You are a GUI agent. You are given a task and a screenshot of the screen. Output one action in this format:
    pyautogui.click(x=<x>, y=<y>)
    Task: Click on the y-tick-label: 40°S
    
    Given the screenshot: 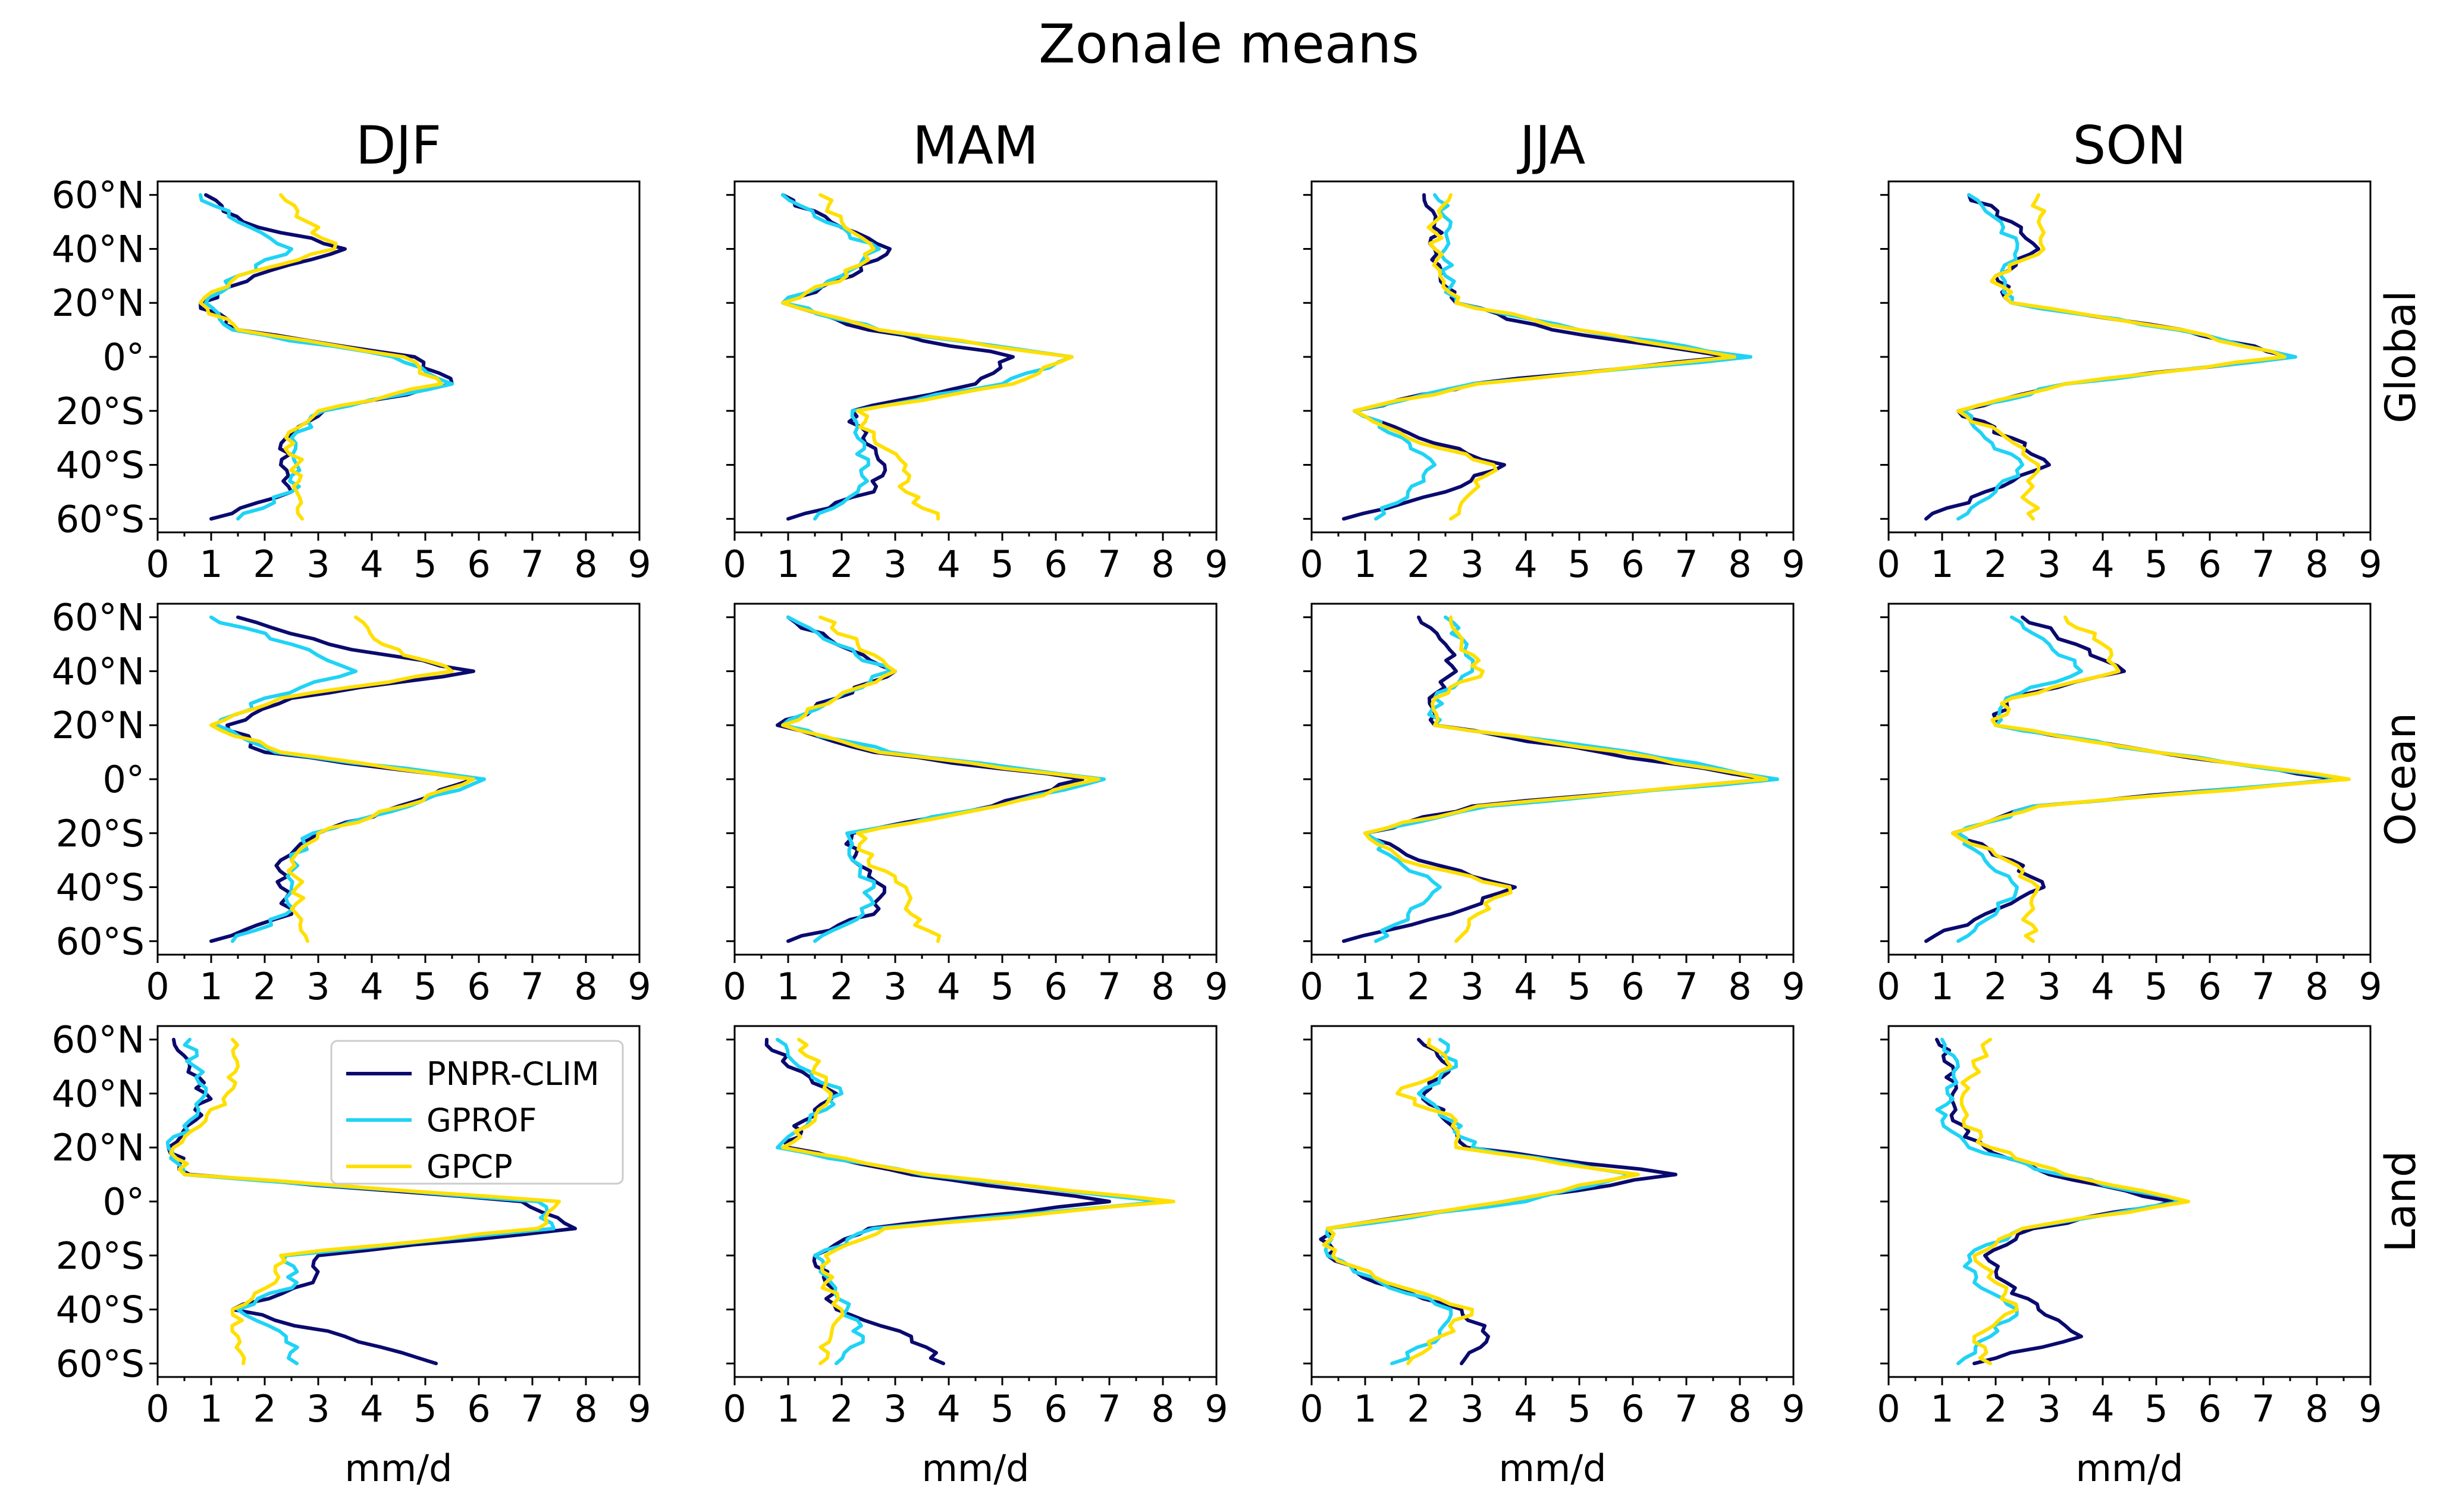 What is the action you would take?
    pyautogui.click(x=100, y=887)
    